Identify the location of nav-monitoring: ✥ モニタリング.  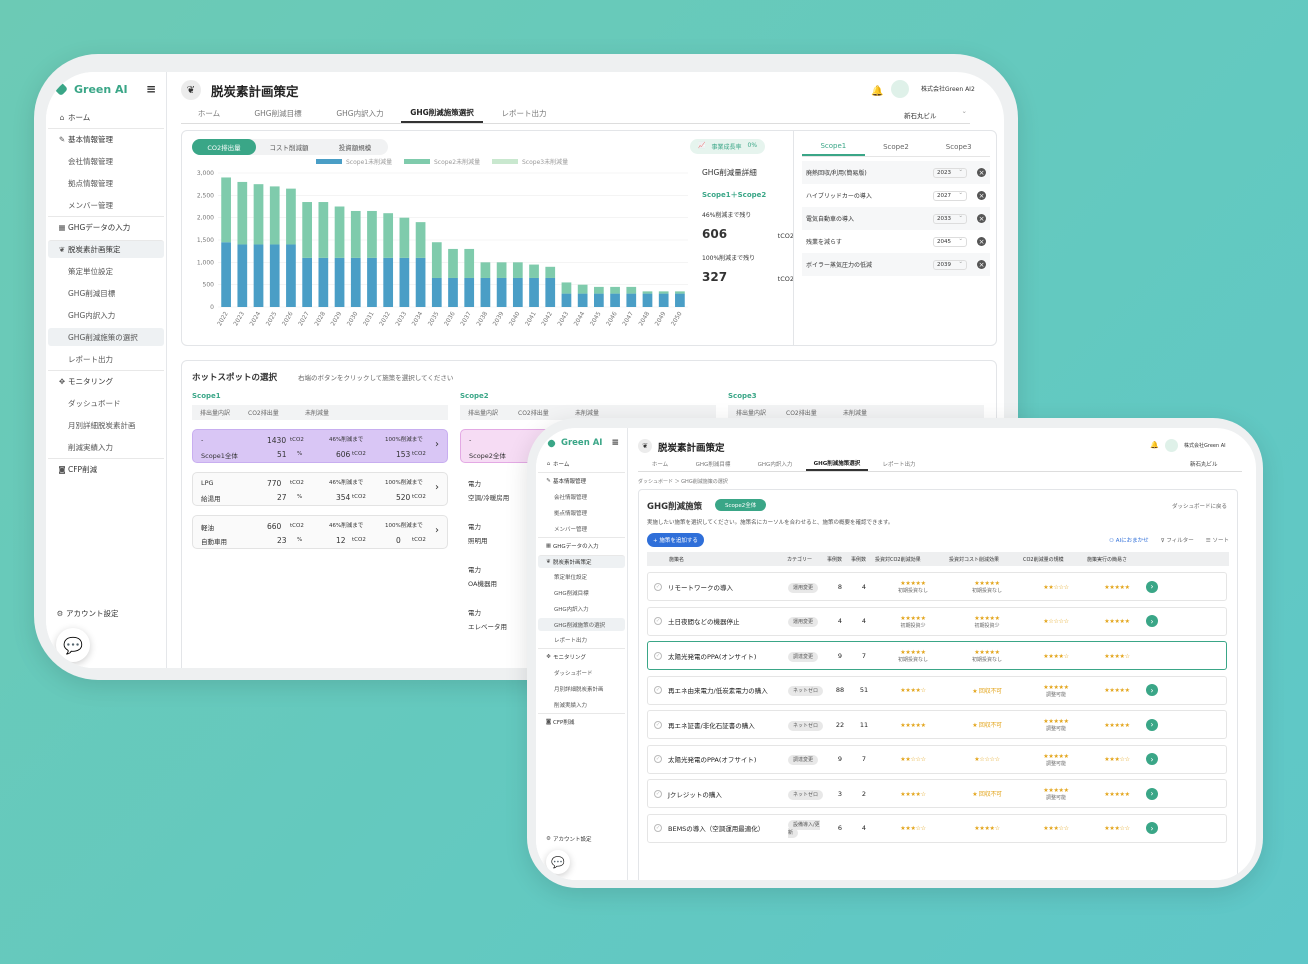
(581, 656).